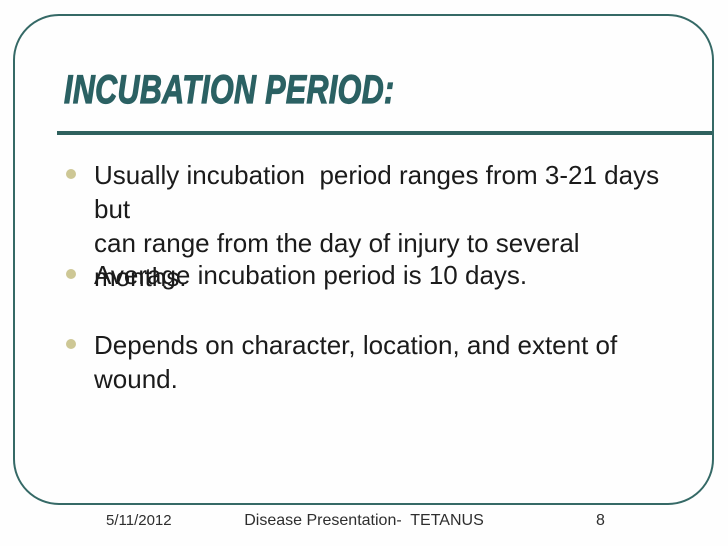  I want to click on footer-presentation-title: Disease Presentation- TETANUS, so click(364, 520).